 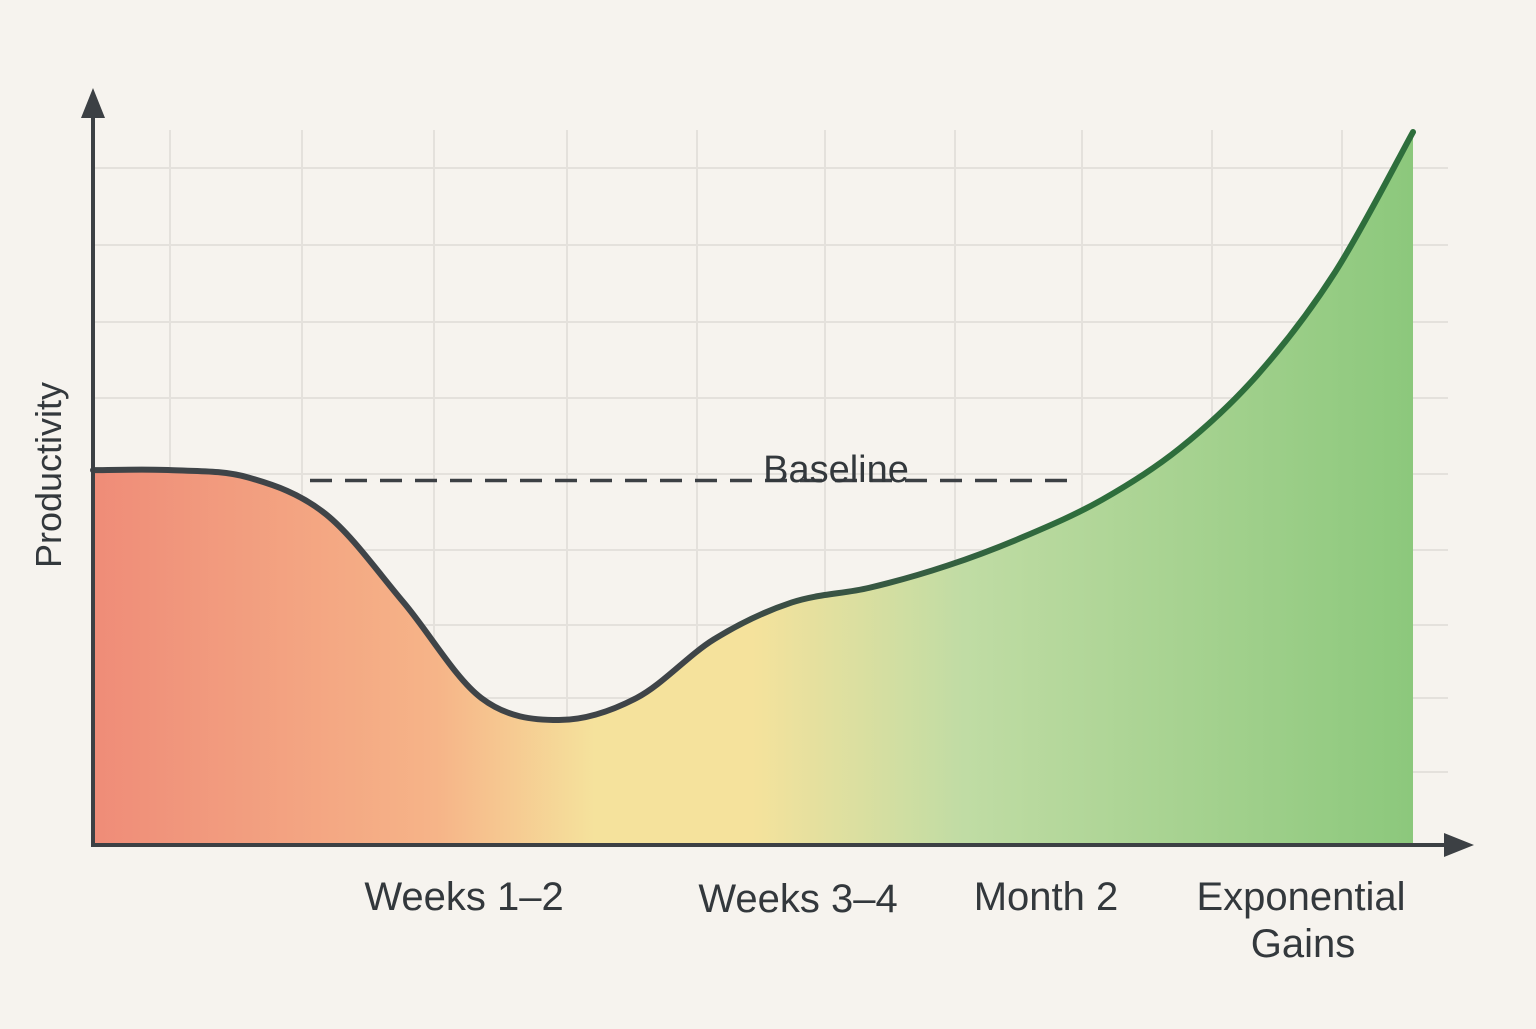 What do you see at coordinates (463, 897) in the screenshot?
I see `x-tick-label-weeks-1-2: Weeks 1–2` at bounding box center [463, 897].